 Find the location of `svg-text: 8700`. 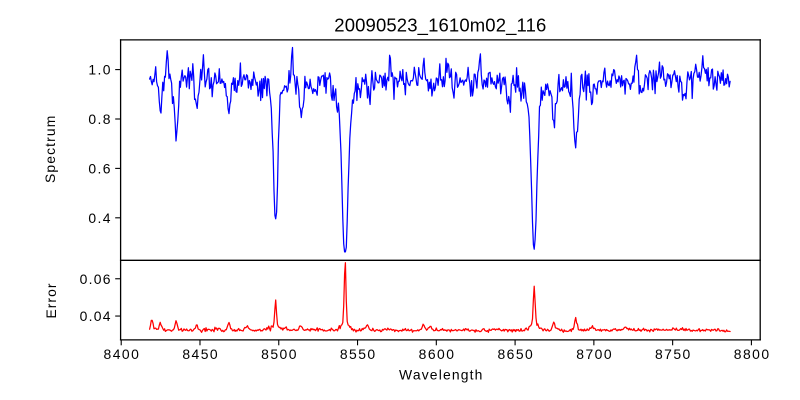

svg-text: 8700 is located at coordinates (594, 354).